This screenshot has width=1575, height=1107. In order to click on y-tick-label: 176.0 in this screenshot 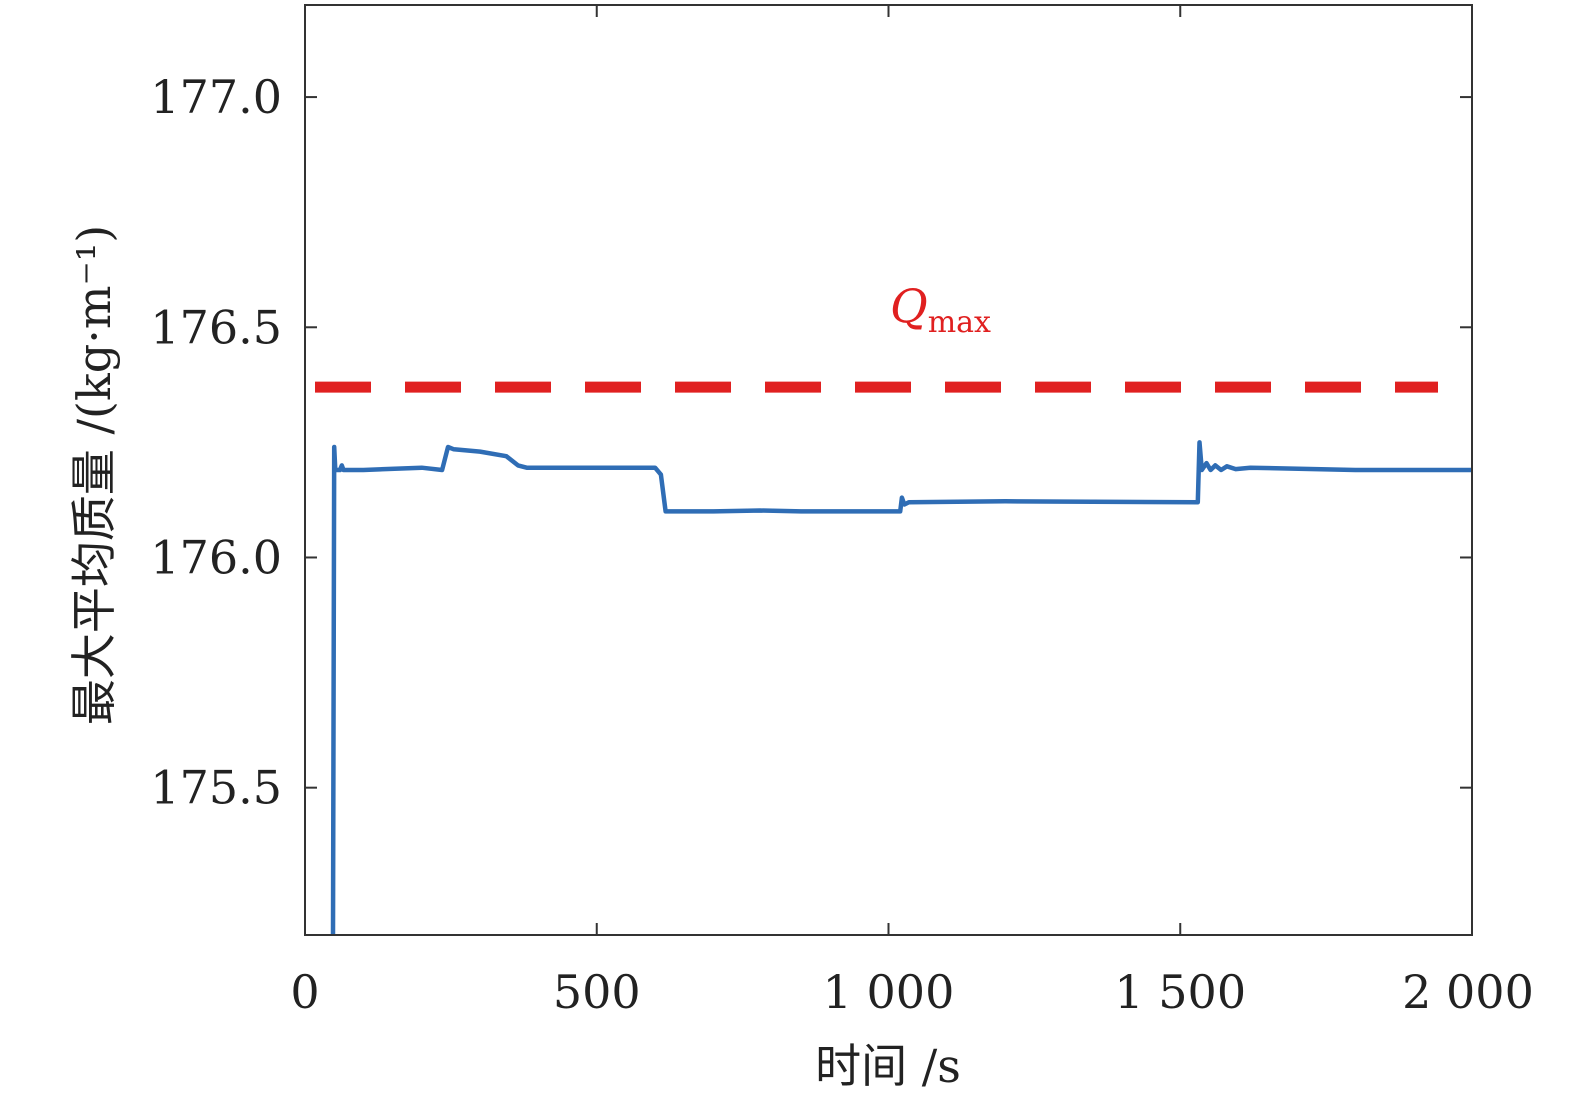, I will do `click(216, 557)`.